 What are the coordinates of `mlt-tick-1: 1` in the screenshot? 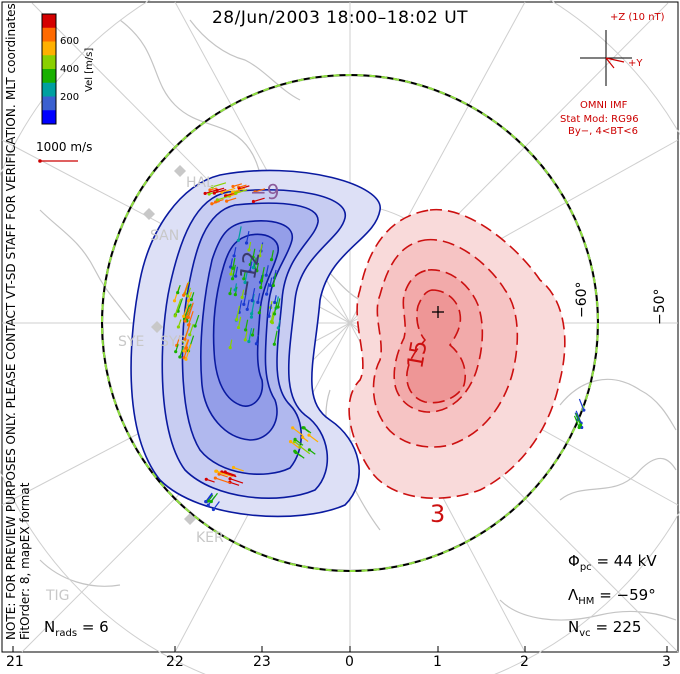 It's located at (437, 662).